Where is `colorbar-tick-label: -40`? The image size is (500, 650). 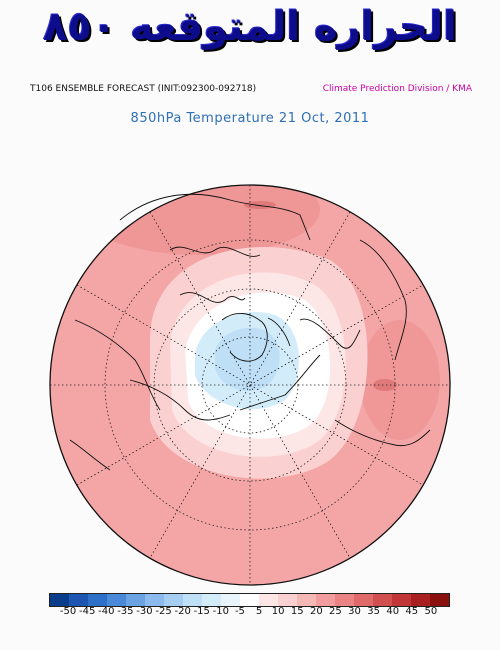
colorbar-tick-label: -40 is located at coordinates (106, 611).